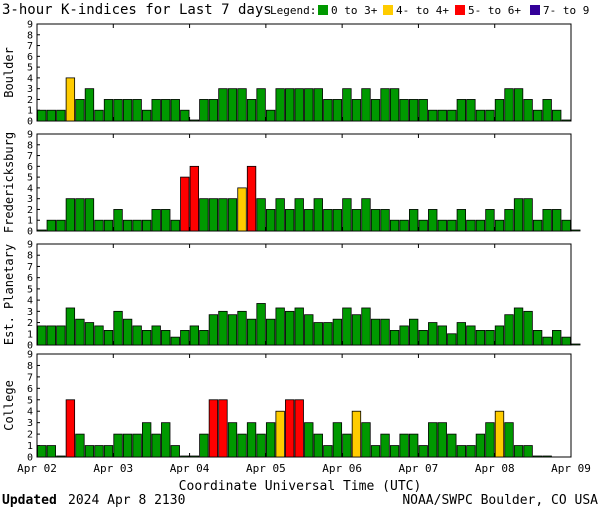 The image size is (600, 510). Describe the element at coordinates (500, 500) in the screenshot. I see `credit-label: NOAA/SWPC Boulder, CO USA` at that location.